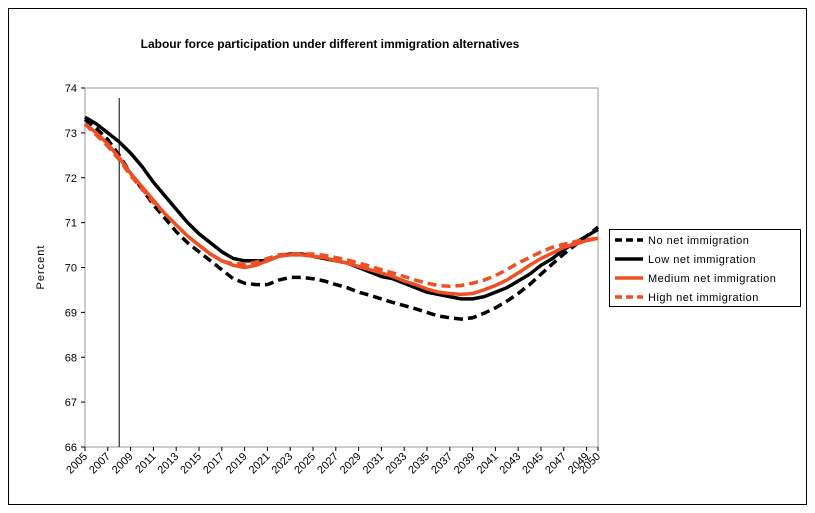 This screenshot has height=513, width=815. Describe the element at coordinates (702, 260) in the screenshot. I see `legend-label: Low net immigration` at that location.